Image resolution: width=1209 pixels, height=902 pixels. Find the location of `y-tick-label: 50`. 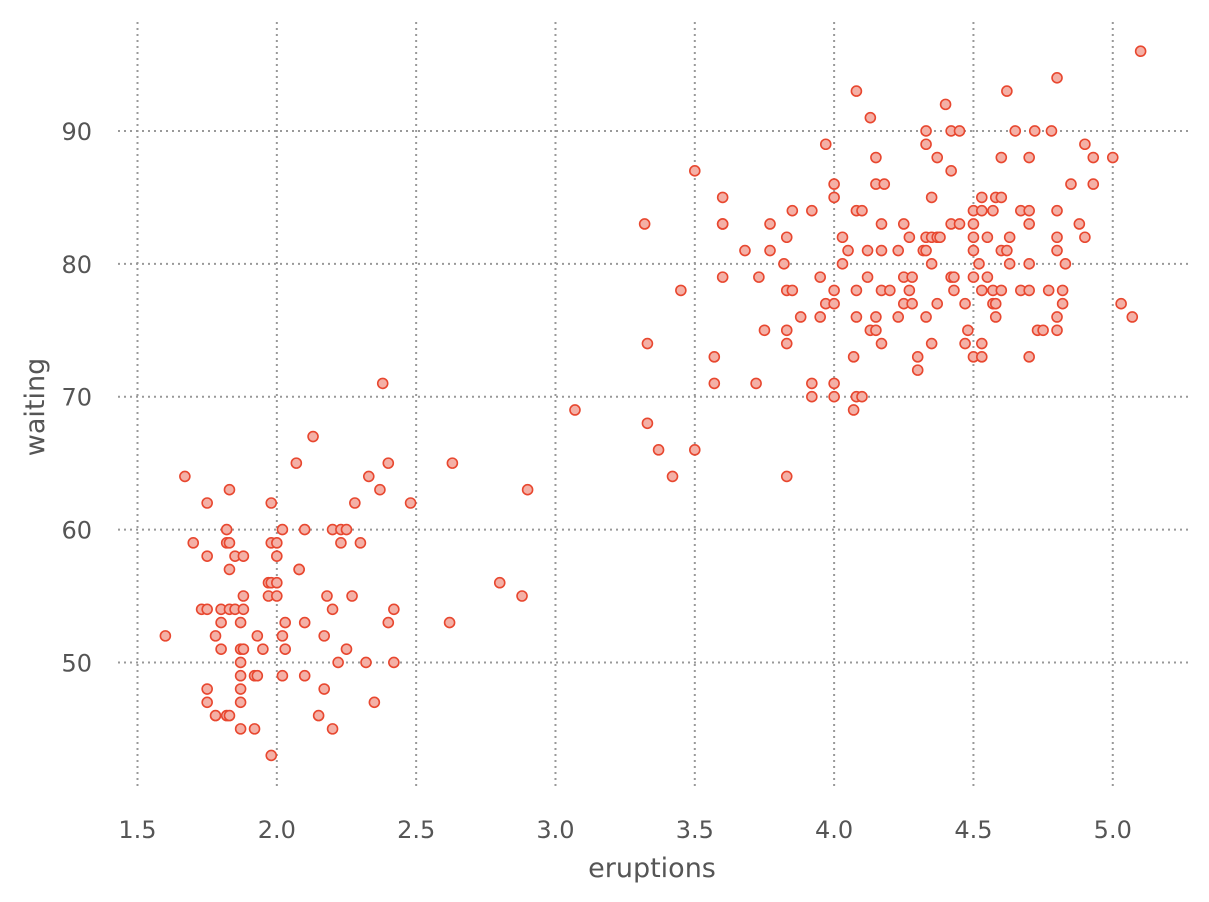

y-tick-label: 50 is located at coordinates (76, 663).